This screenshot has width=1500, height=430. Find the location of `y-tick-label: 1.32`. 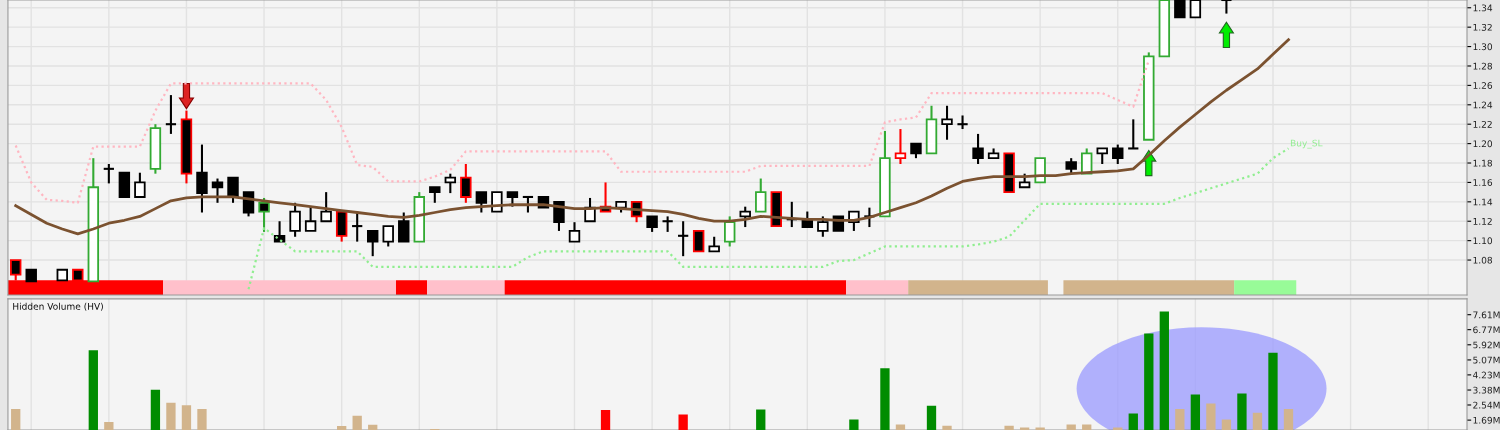

y-tick-label: 1.32 is located at coordinates (1482, 27).